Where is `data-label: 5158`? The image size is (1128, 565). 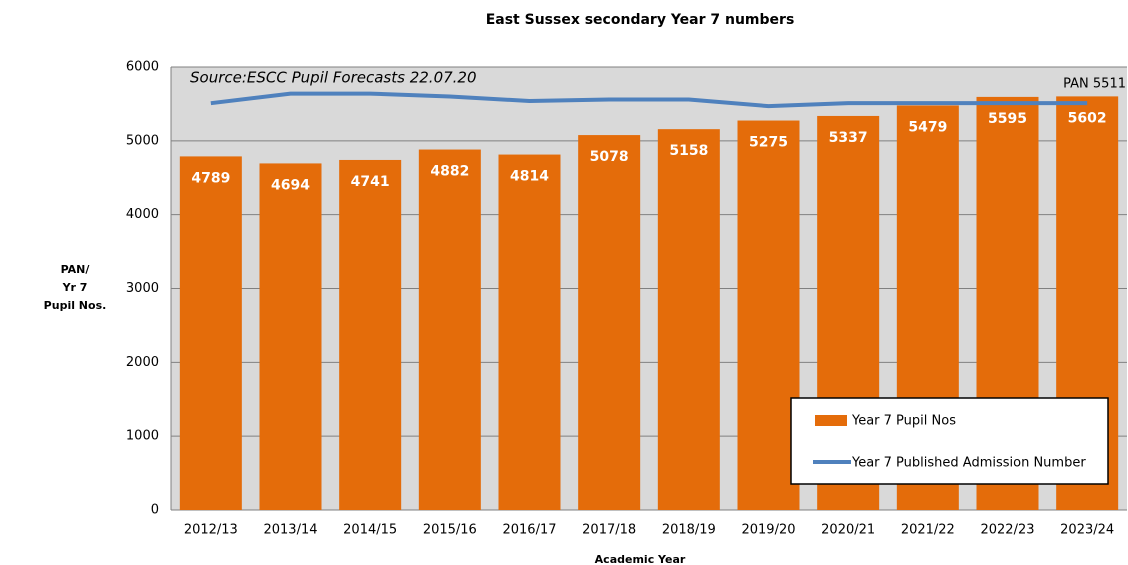 data-label: 5158 is located at coordinates (688, 151).